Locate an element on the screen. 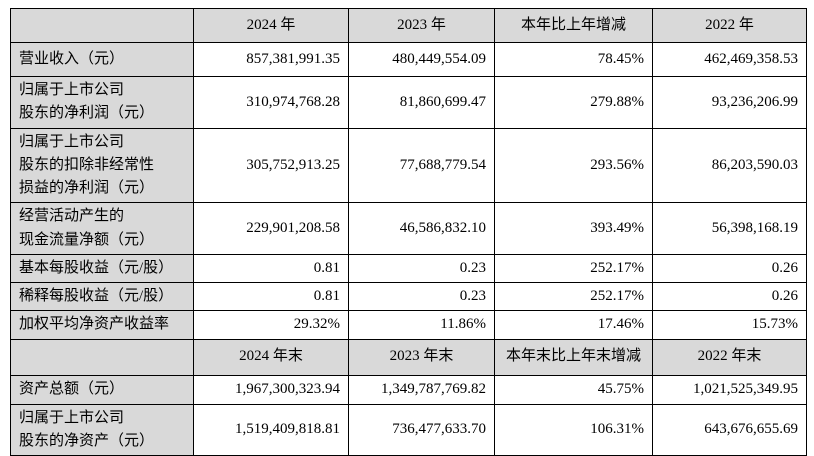 This screenshot has width=814, height=456. cash-flow-change: 393.49% is located at coordinates (573, 228).